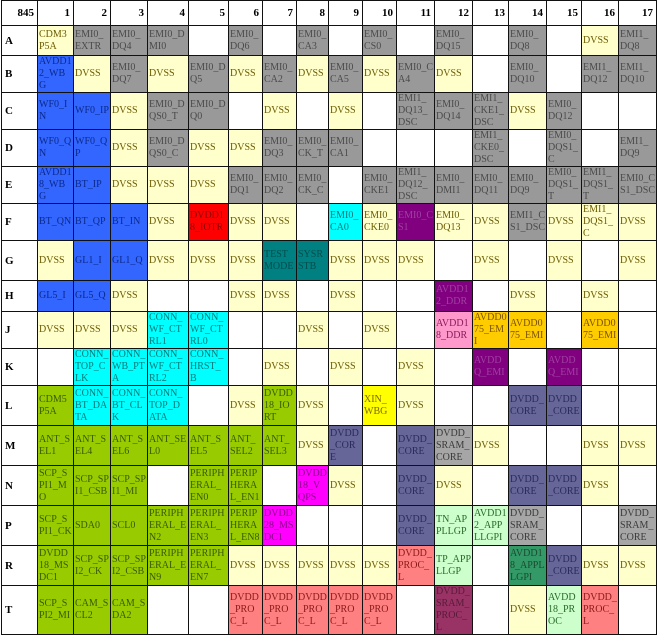 The height and width of the screenshot is (635, 657). Describe the element at coordinates (19, 525) in the screenshot. I see `row-header: P` at that location.